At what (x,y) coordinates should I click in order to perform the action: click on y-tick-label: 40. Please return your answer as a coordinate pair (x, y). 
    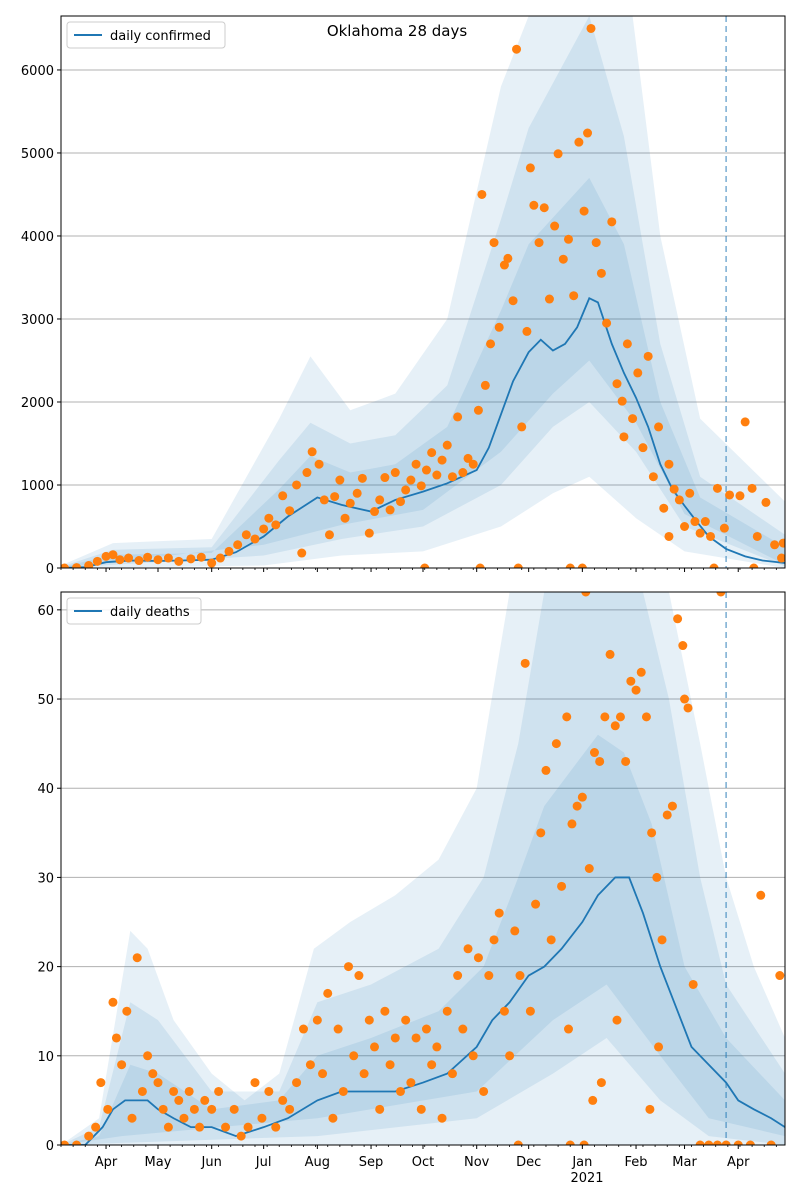
    Looking at the image, I should click on (45, 789).